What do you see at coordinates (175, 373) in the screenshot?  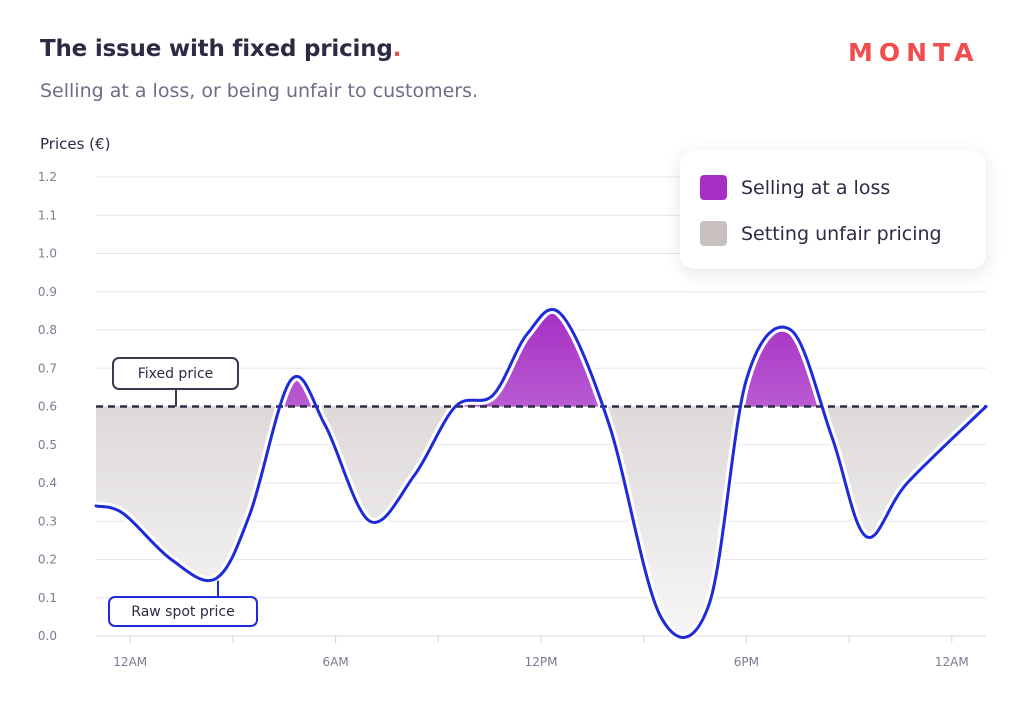 I see `fixed-price-callout: Fixed price` at bounding box center [175, 373].